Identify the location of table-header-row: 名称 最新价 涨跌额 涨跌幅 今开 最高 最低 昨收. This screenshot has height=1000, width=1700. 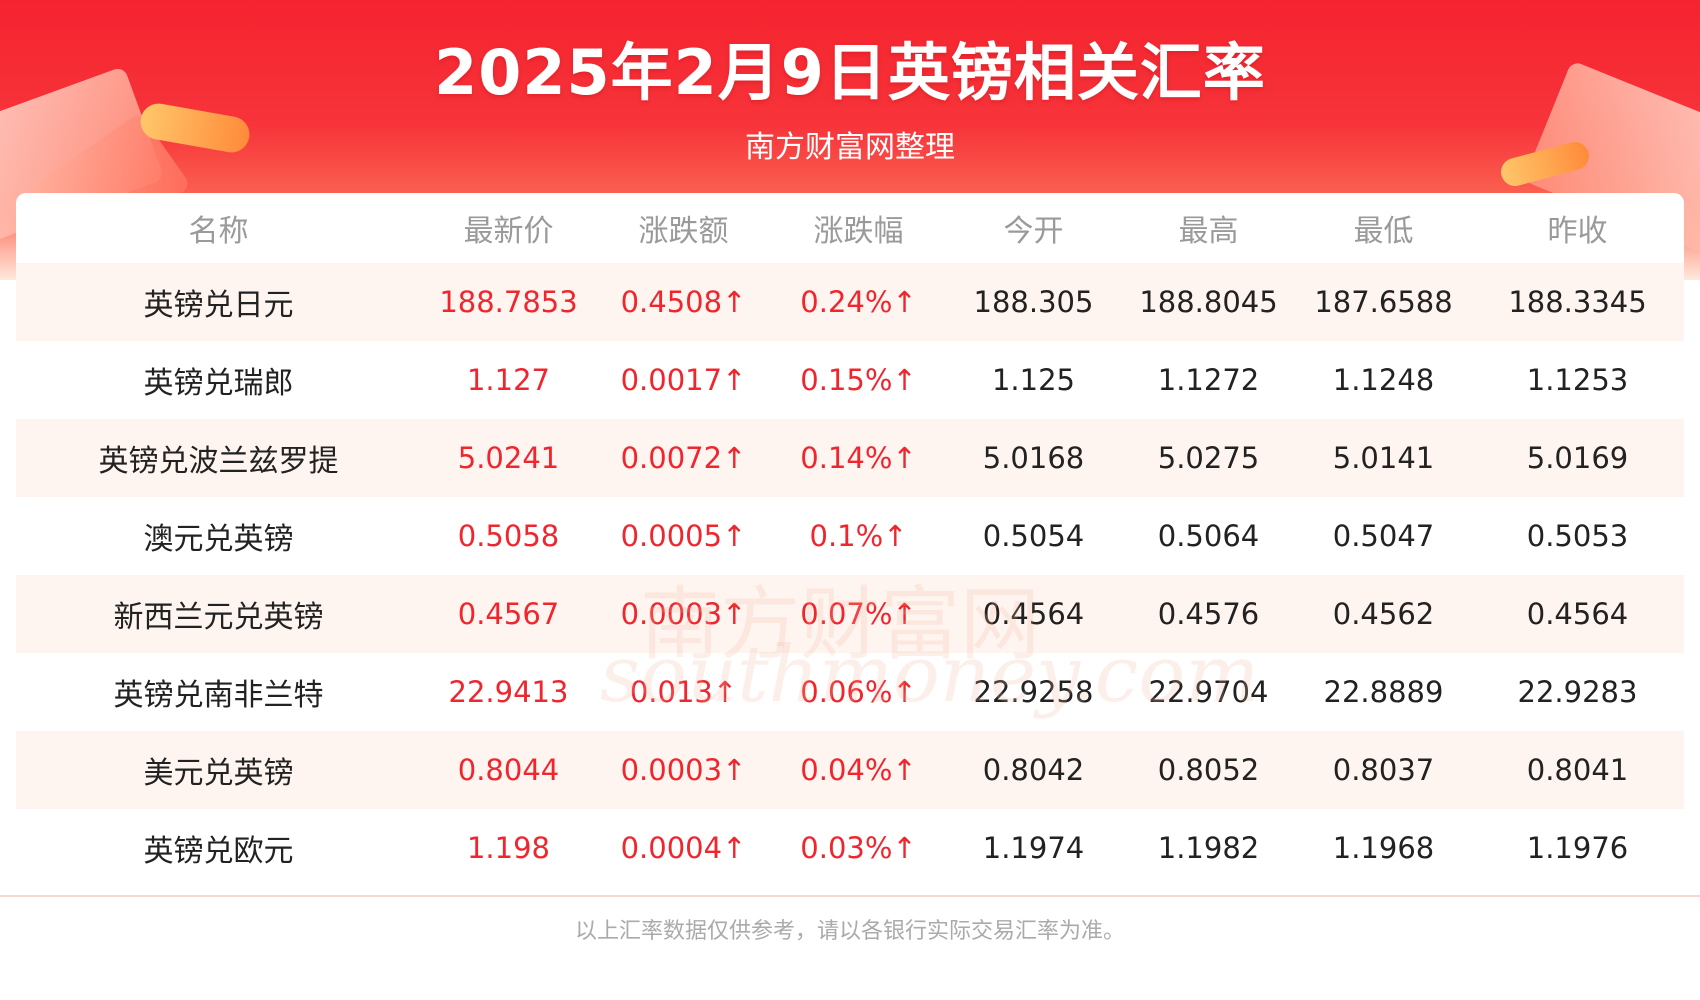
(850, 228).